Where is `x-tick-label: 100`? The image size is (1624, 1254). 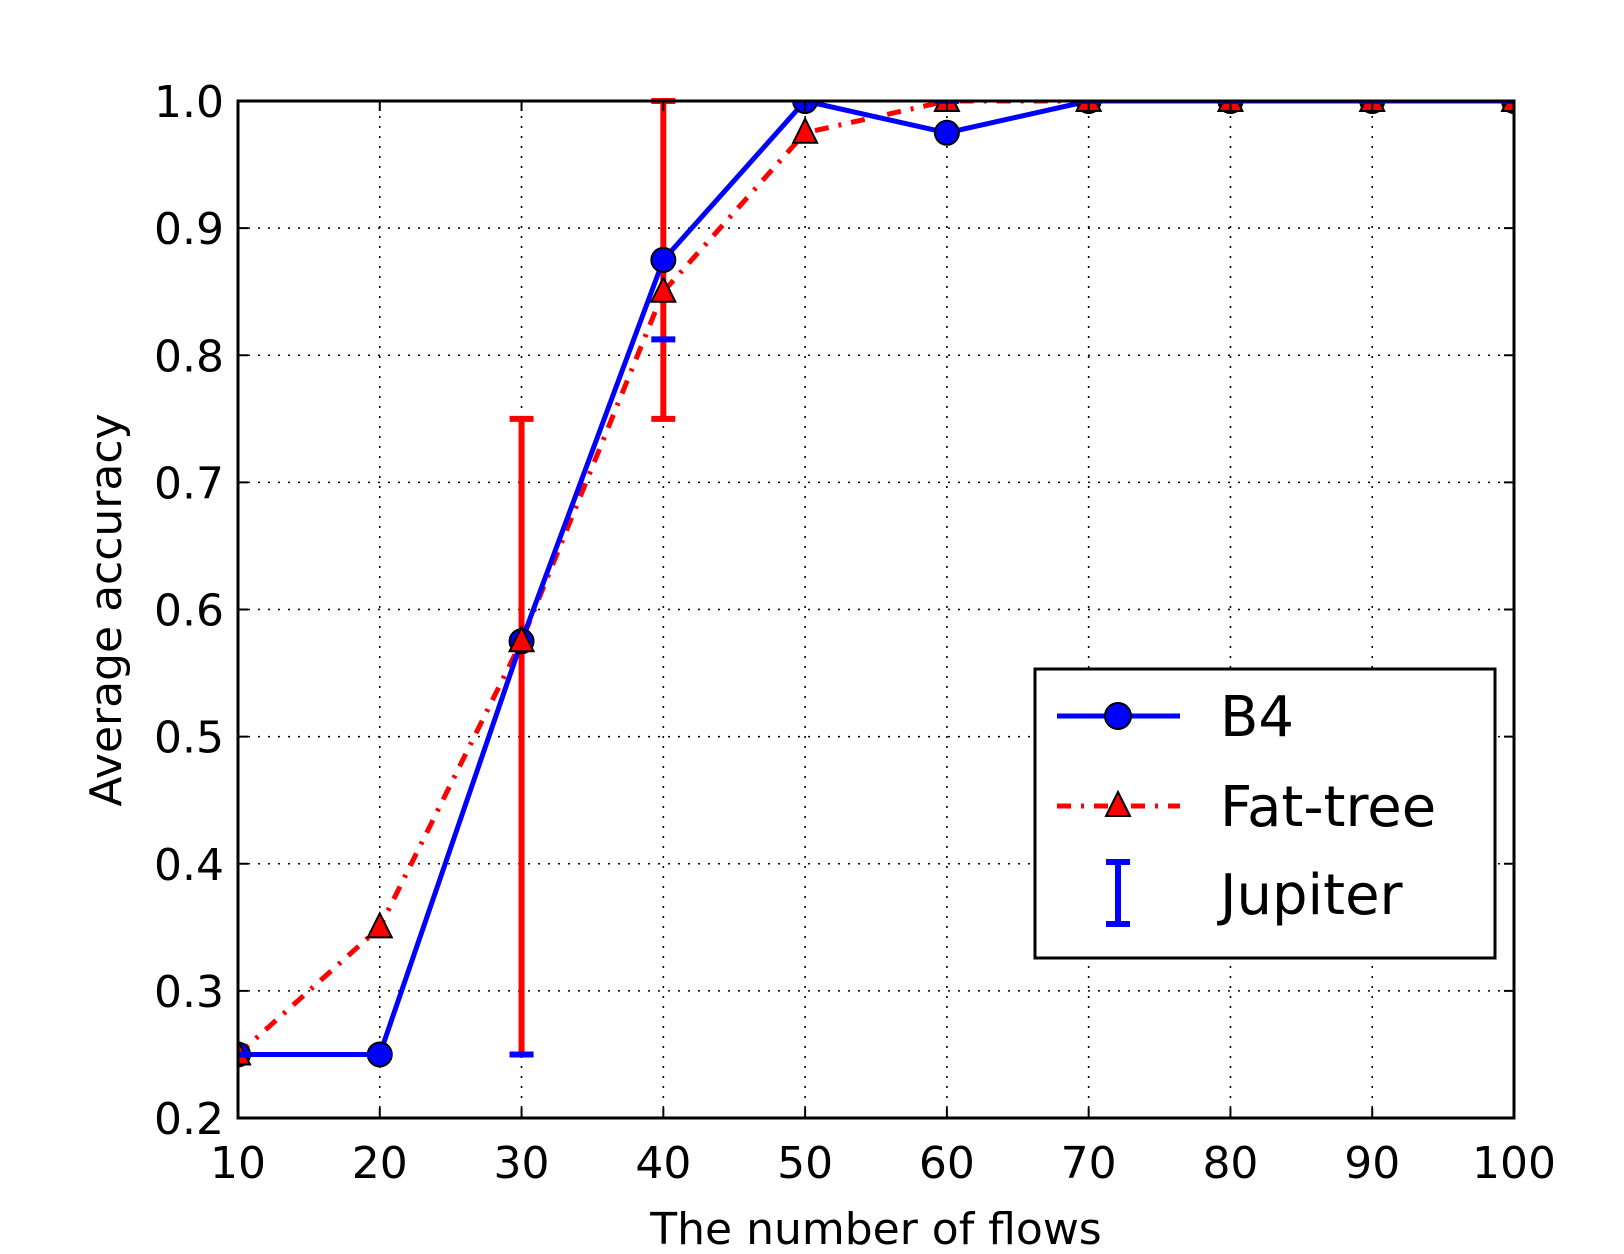 x-tick-label: 100 is located at coordinates (1514, 1163).